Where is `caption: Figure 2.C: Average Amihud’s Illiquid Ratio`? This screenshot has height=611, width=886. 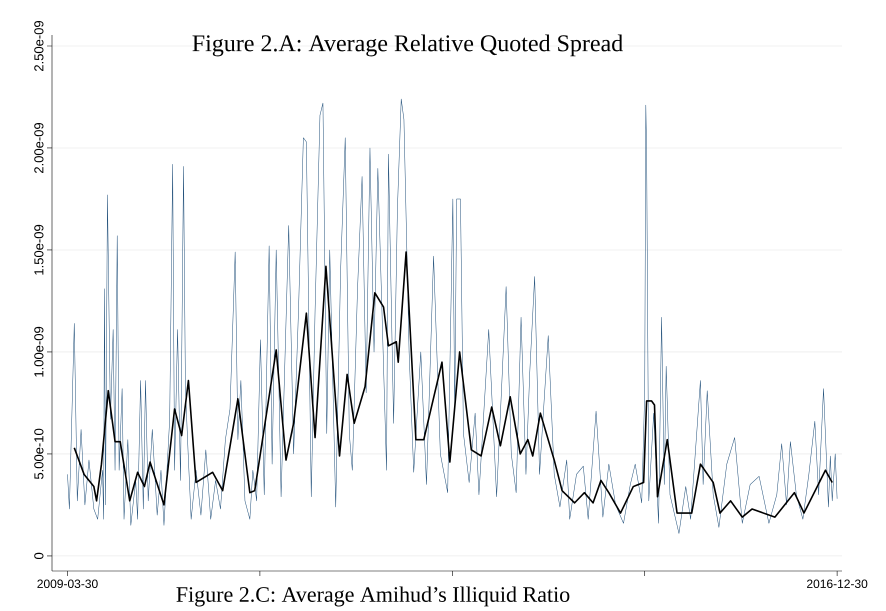
caption: Figure 2.C: Average Amihud’s Illiquid Ratio is located at coordinates (373, 596).